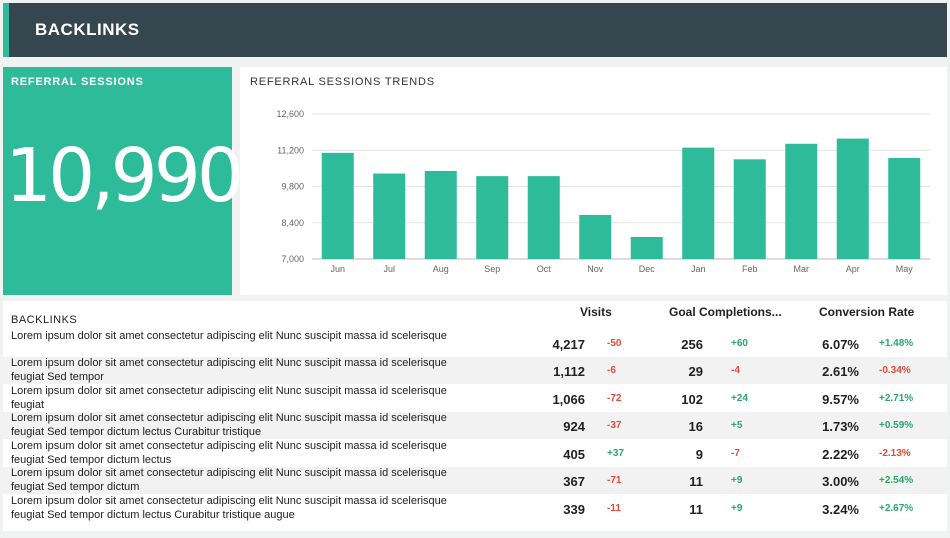 This screenshot has height=538, width=950. I want to click on header-accent-bar, so click(6, 30).